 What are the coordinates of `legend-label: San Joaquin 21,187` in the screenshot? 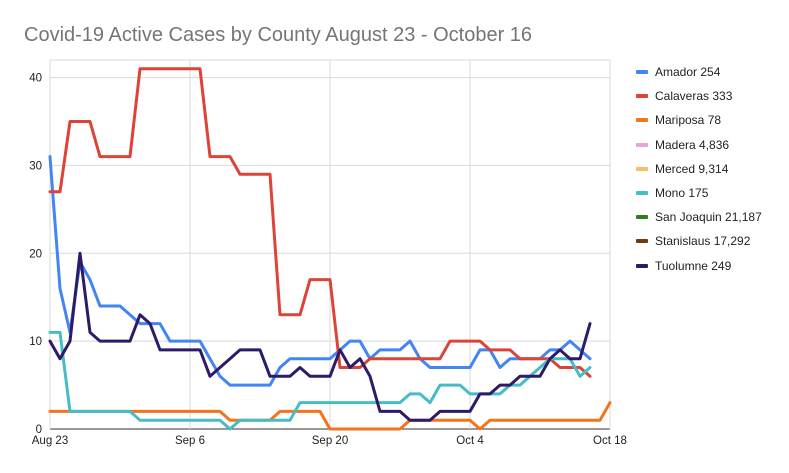 It's located at (708, 217).